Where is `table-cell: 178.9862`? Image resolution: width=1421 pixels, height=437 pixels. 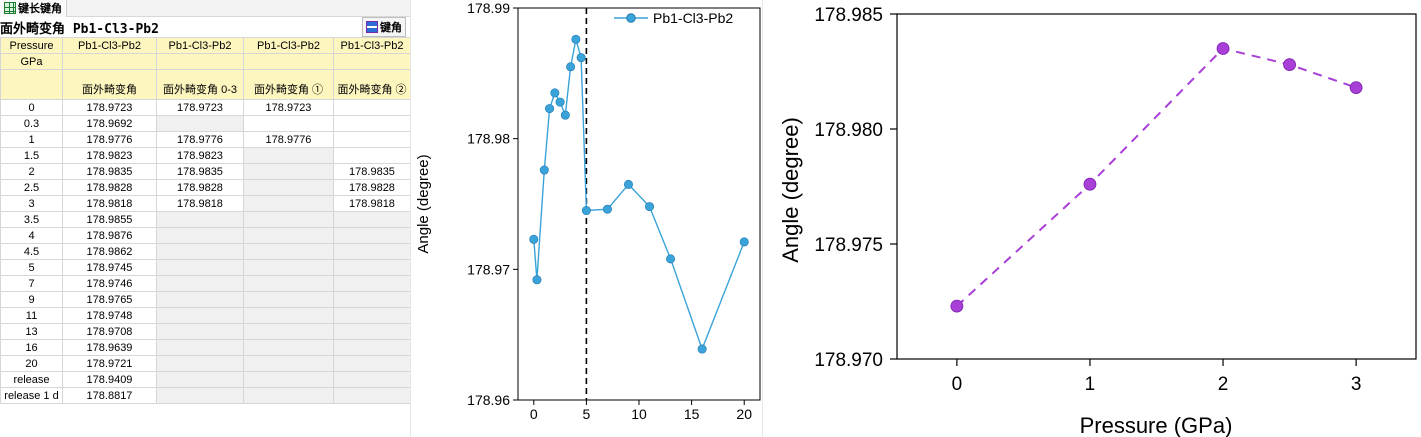
table-cell: 178.9862 is located at coordinates (109, 251).